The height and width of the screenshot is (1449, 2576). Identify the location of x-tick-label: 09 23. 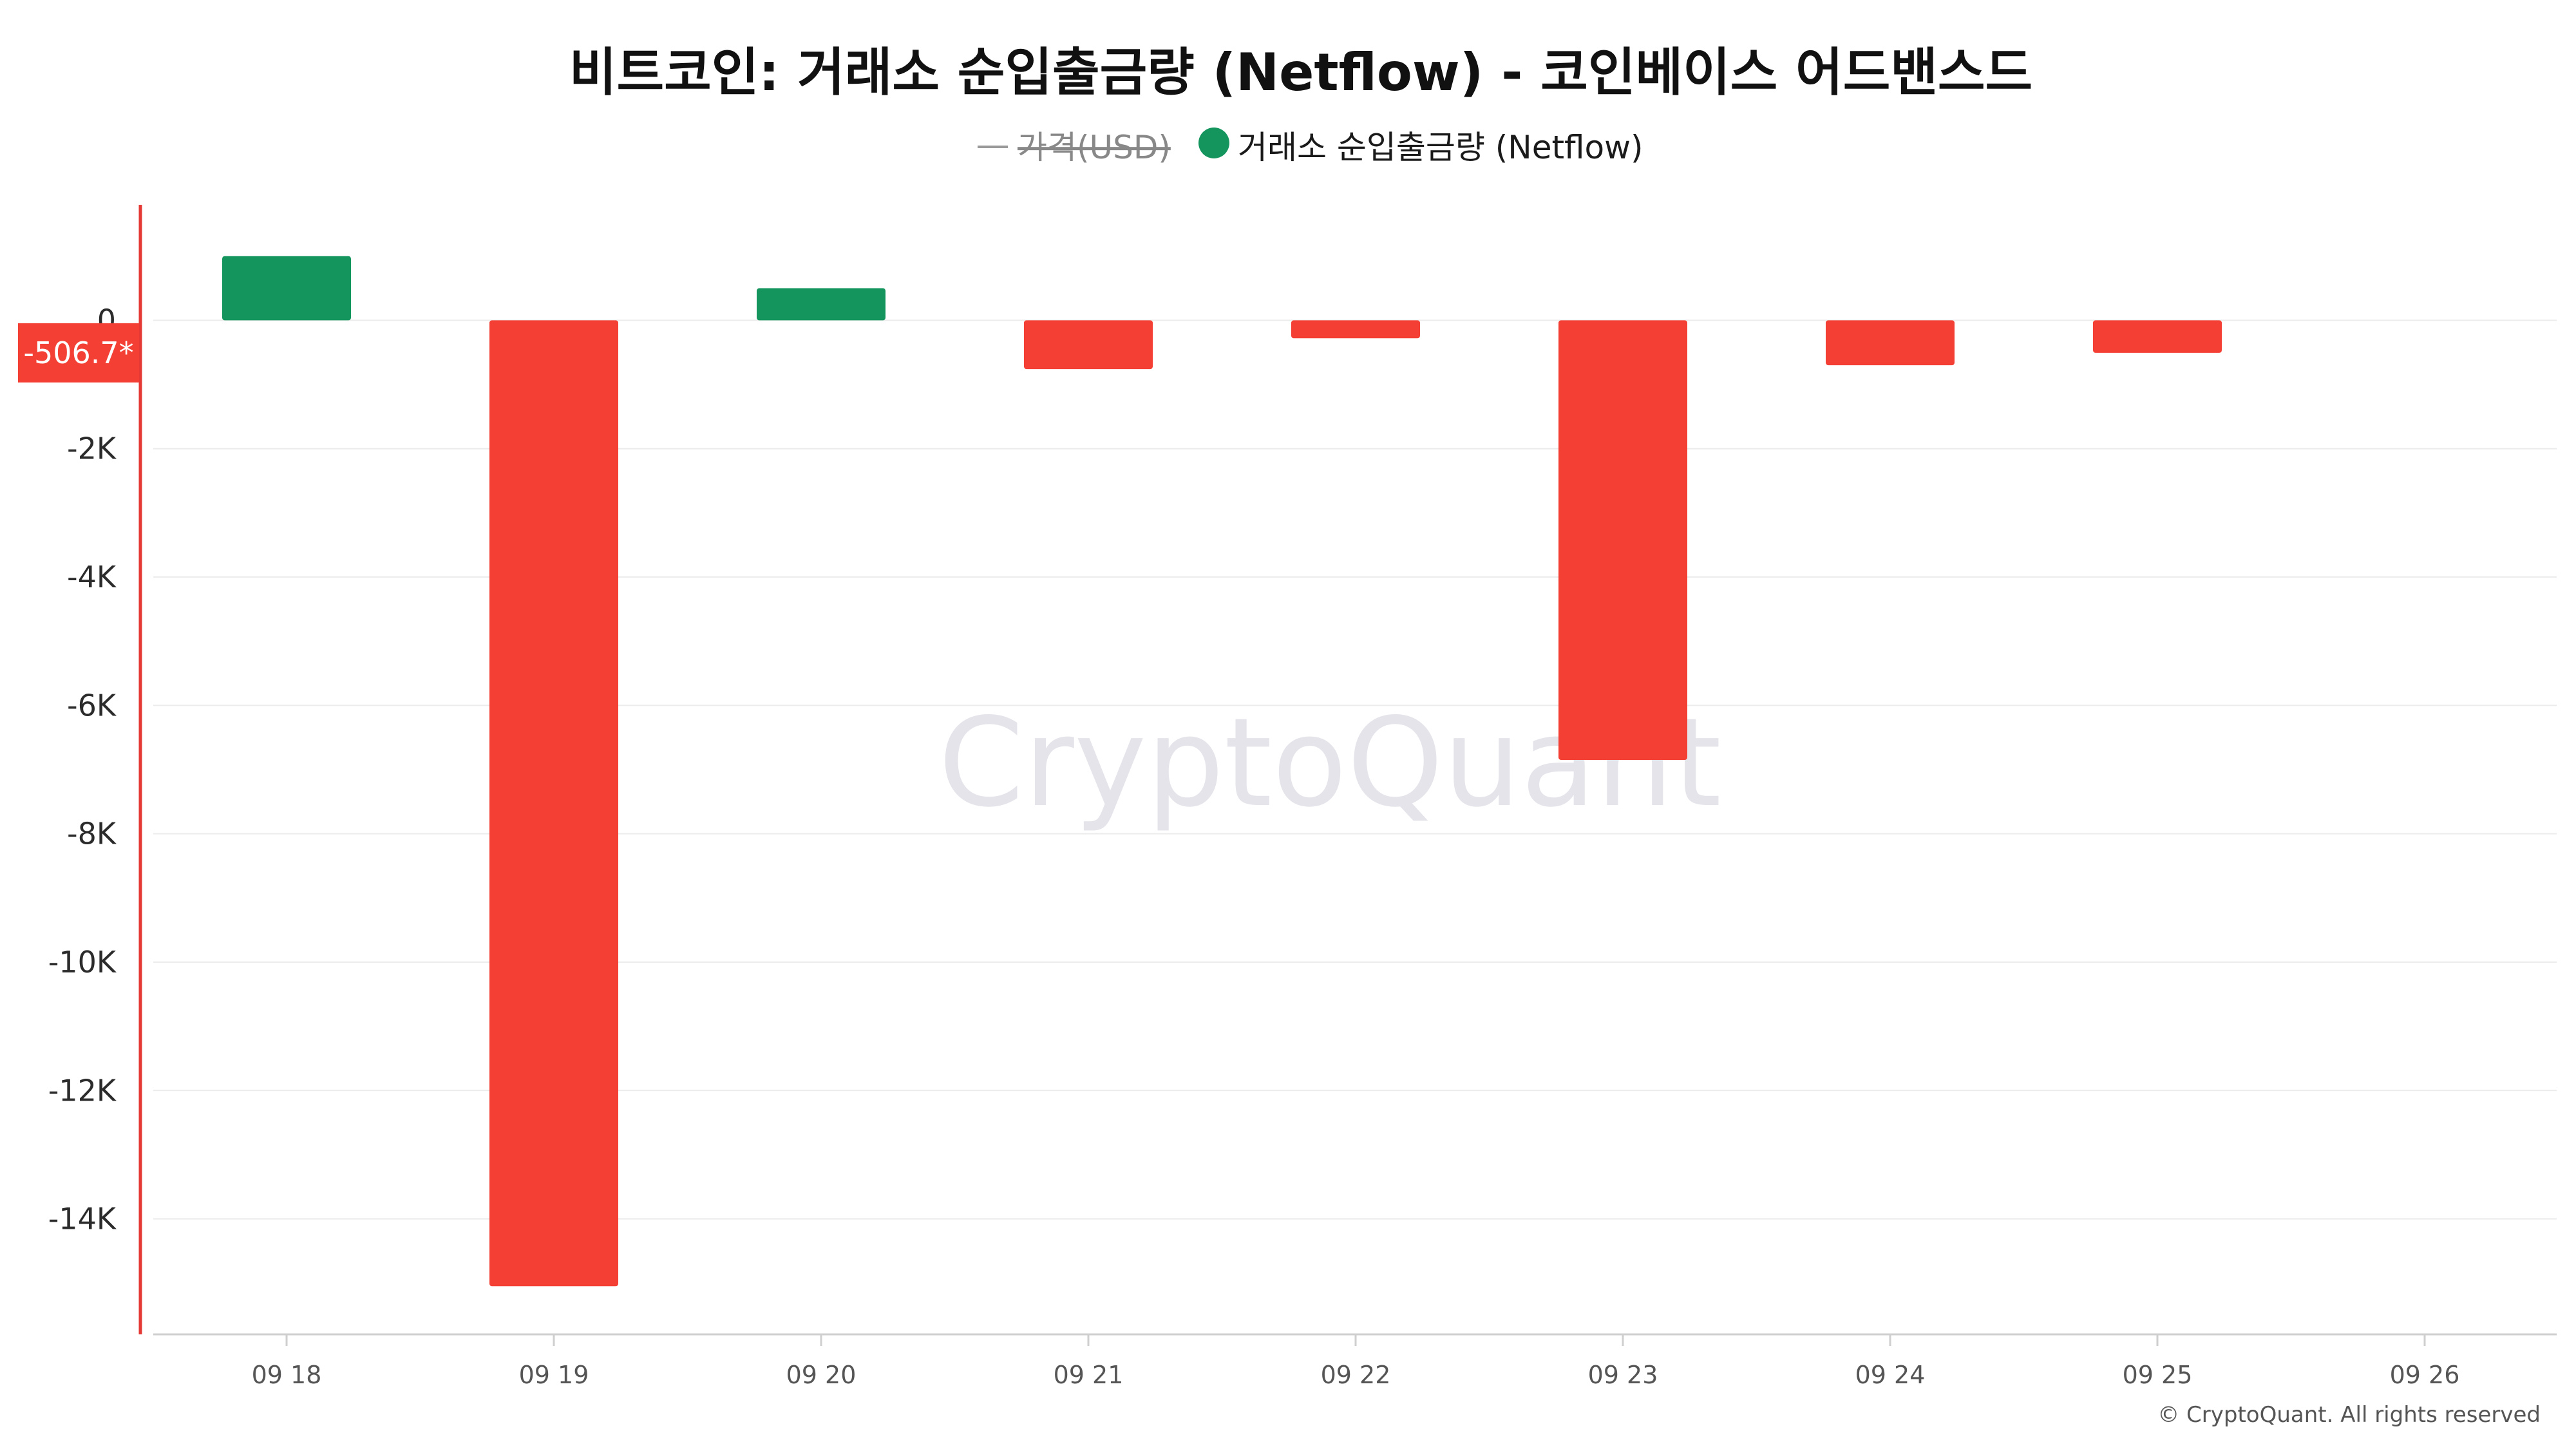
(1623, 1375).